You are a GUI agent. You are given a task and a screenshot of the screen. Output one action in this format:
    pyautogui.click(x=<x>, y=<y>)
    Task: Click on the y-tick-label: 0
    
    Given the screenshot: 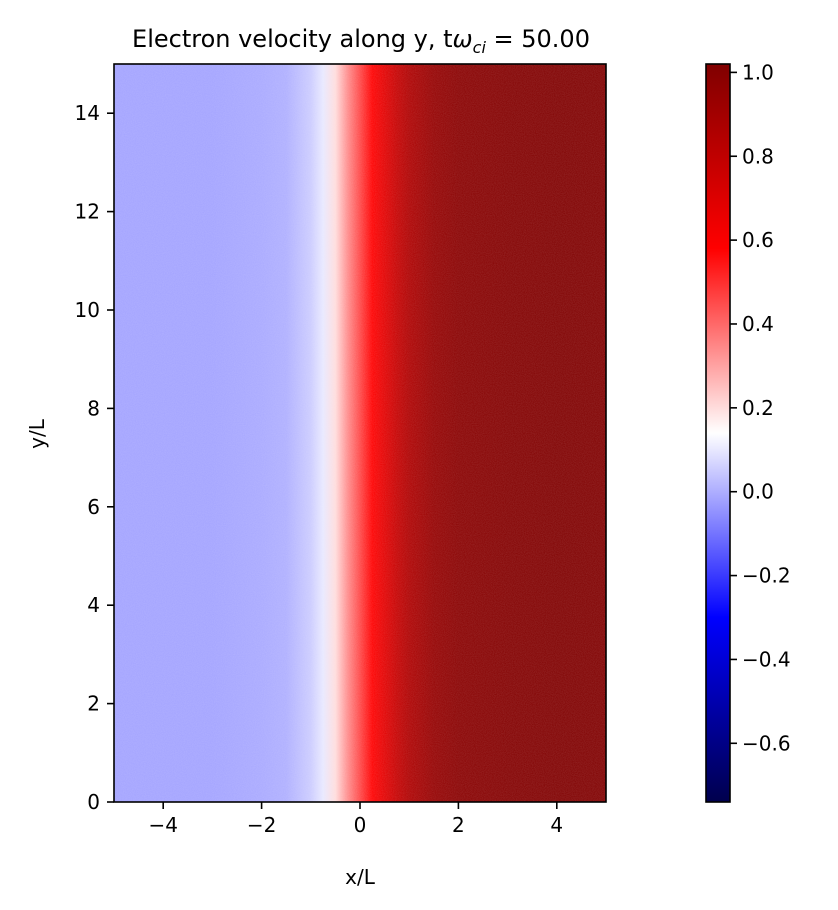 What is the action you would take?
    pyautogui.click(x=93, y=802)
    